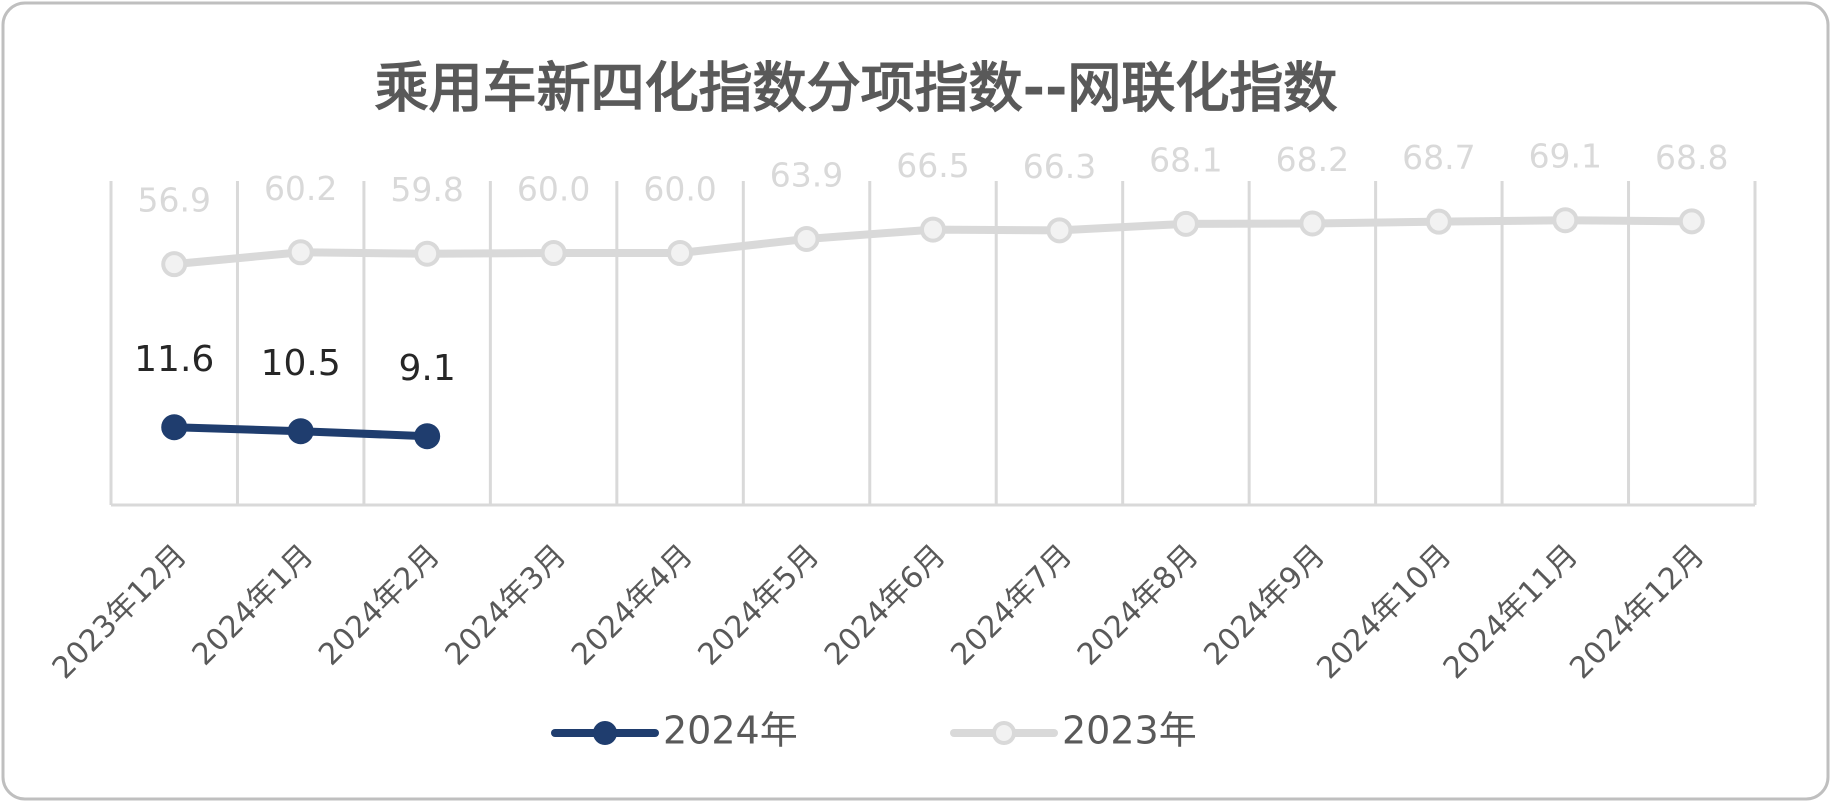 The width and height of the screenshot is (1831, 802). I want to click on data-label: 68.1, so click(1185, 159).